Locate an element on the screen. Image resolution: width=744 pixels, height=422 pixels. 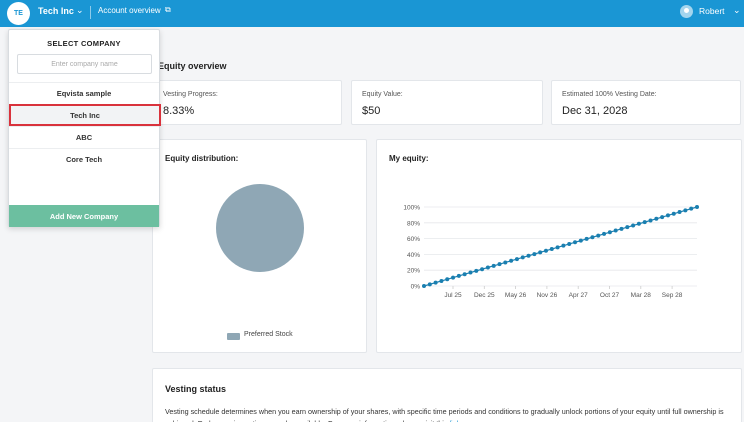
y-tick-label: 80% is located at coordinates (413, 223).